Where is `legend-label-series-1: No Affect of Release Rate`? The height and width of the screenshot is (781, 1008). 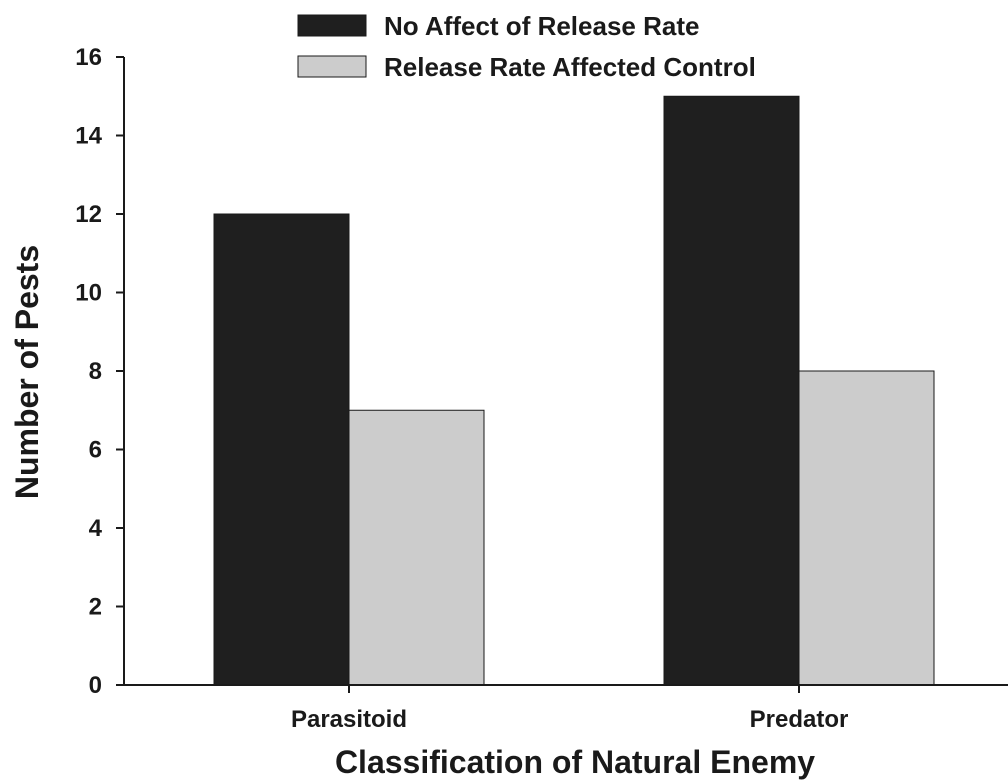
legend-label-series-1: No Affect of Release Rate is located at coordinates (541, 26).